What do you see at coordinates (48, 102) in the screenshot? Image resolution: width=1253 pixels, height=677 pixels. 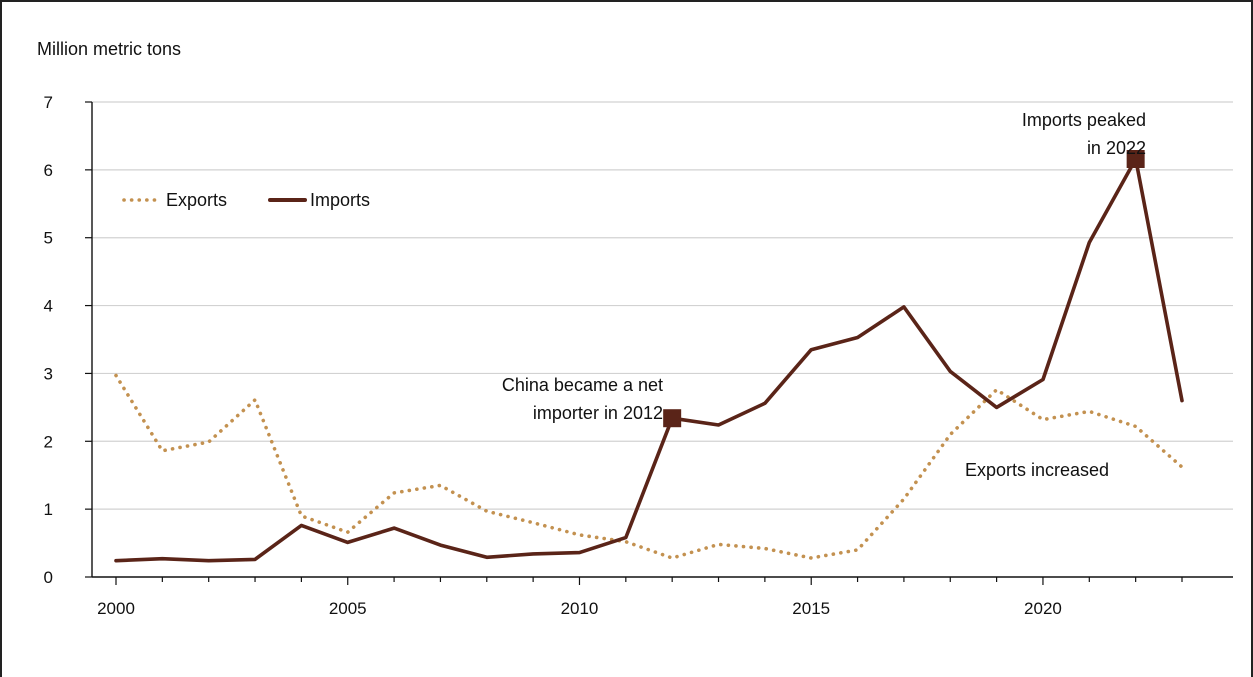 I see `y-tick-label-7: 7` at bounding box center [48, 102].